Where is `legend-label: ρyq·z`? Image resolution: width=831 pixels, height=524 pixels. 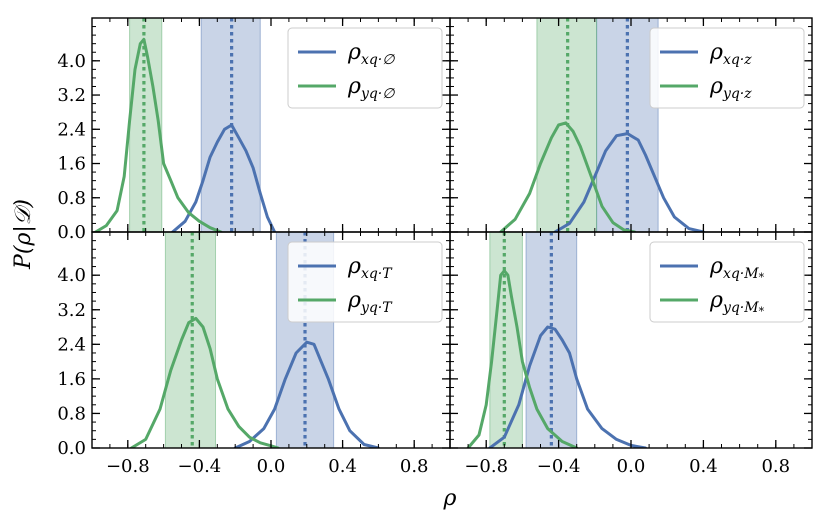 legend-label: ρyq·z is located at coordinates (730, 88).